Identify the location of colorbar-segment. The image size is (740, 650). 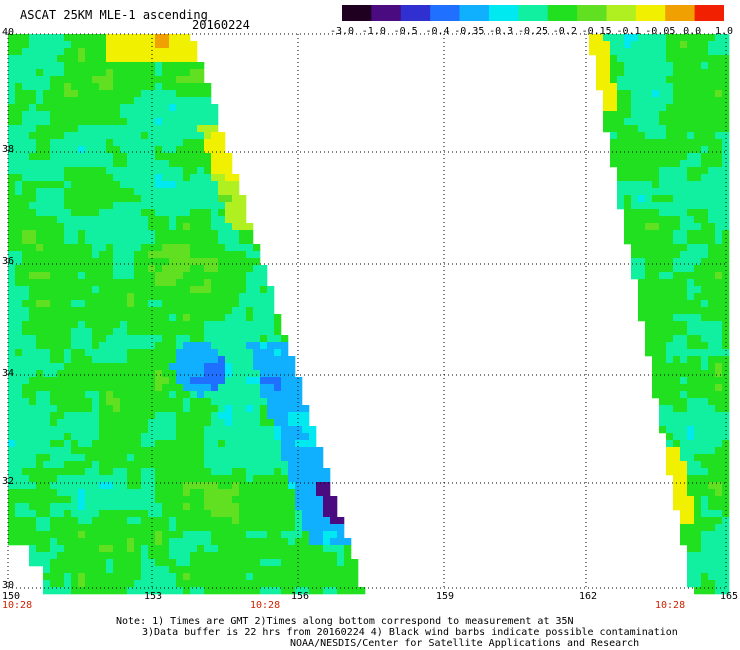
(562, 13).